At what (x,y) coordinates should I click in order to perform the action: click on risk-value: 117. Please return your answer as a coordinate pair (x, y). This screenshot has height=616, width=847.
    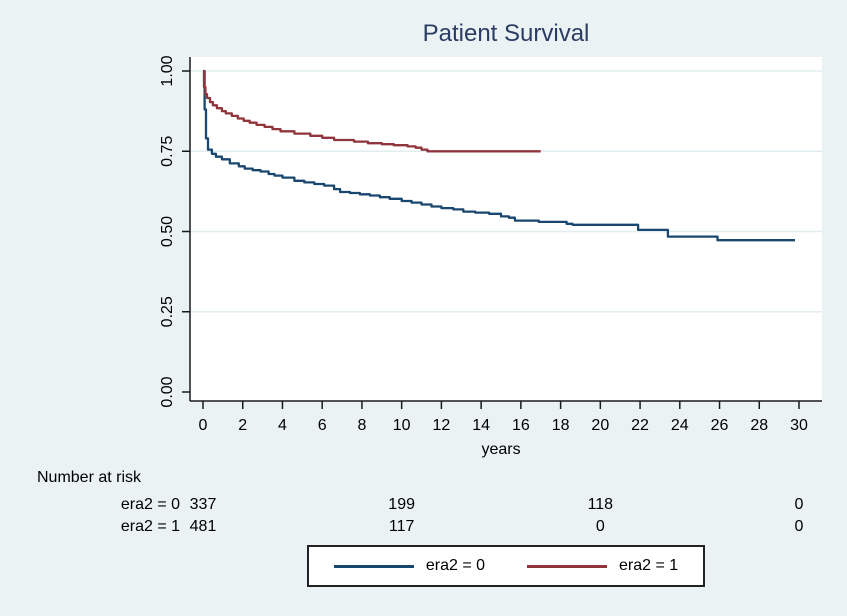
    Looking at the image, I should click on (401, 526).